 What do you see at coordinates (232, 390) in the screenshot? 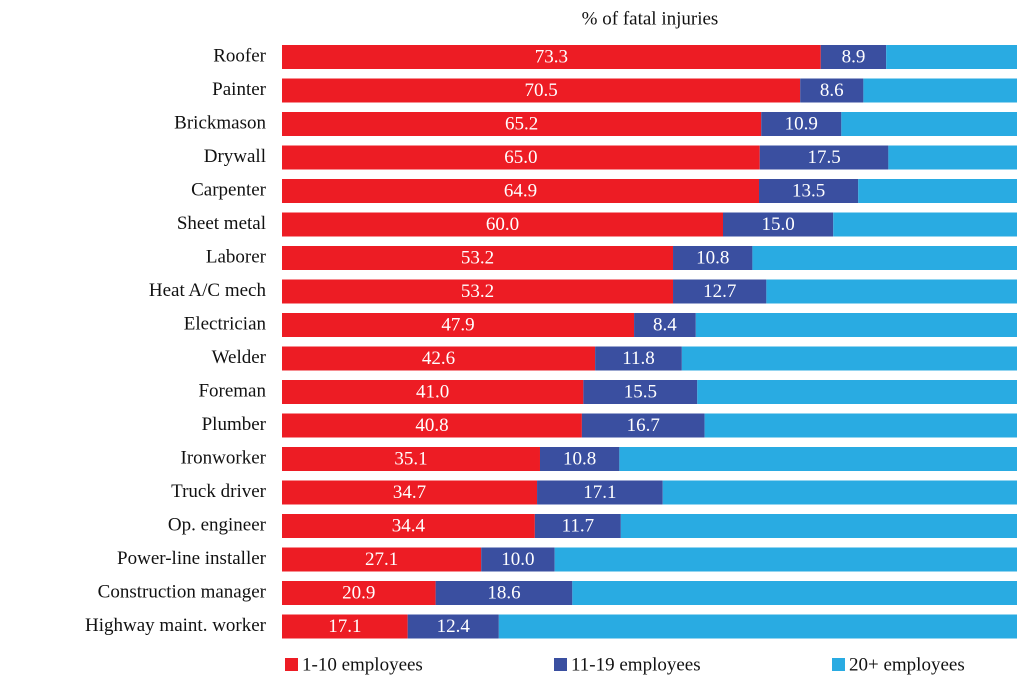
I see `y-tick-label: Foreman` at bounding box center [232, 390].